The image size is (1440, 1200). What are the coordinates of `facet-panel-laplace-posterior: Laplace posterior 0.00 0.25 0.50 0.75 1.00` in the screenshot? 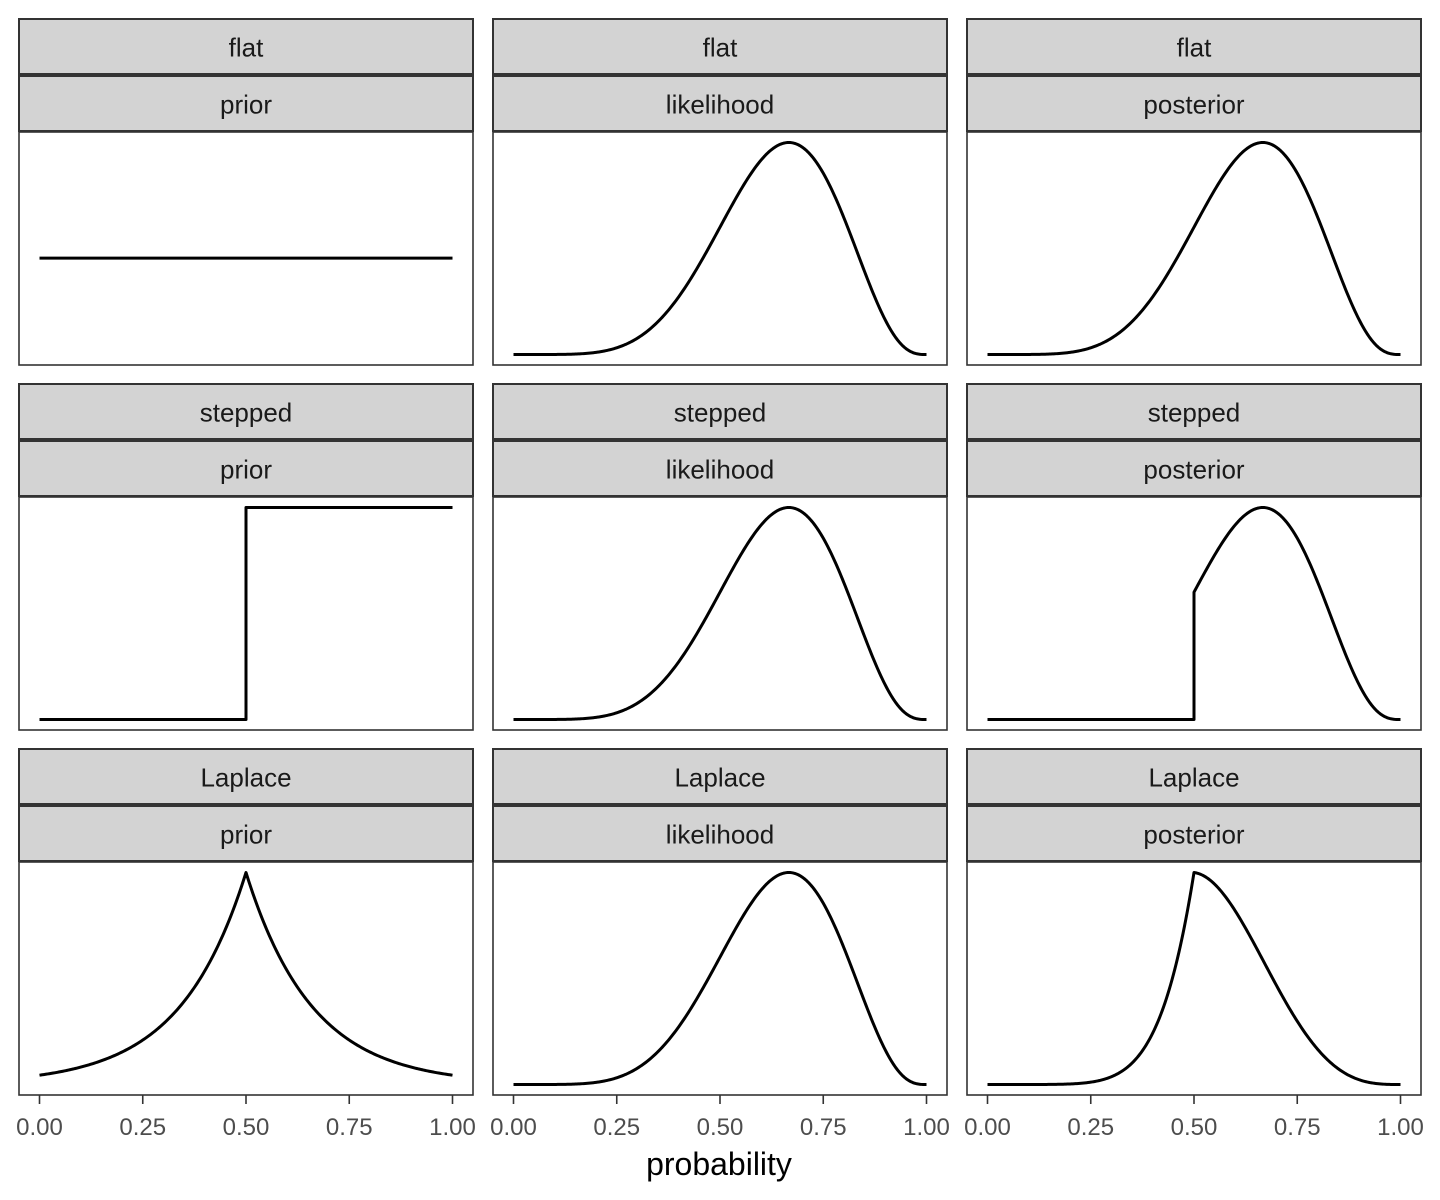 It's located at (1194, 944).